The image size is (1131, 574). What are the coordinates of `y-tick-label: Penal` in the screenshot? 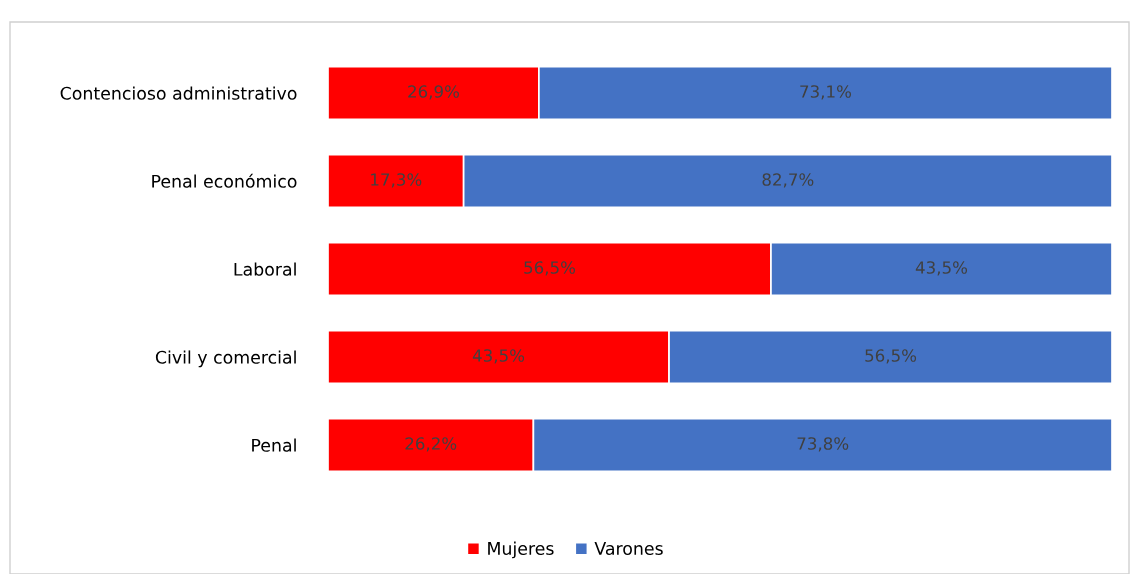 It's located at (274, 445).